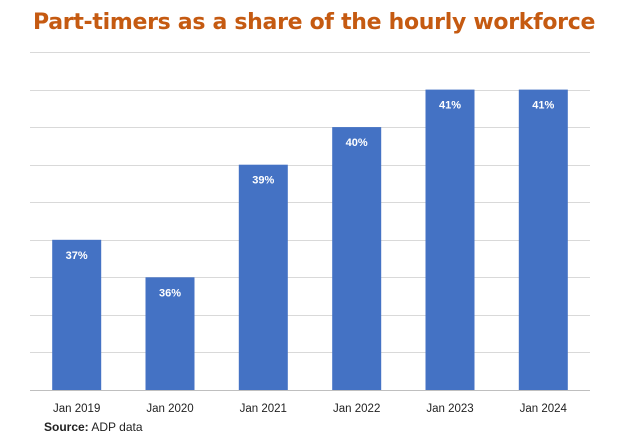 The height and width of the screenshot is (443, 621). Describe the element at coordinates (76, 409) in the screenshot. I see `x-tick-label: Jan 2019` at that location.